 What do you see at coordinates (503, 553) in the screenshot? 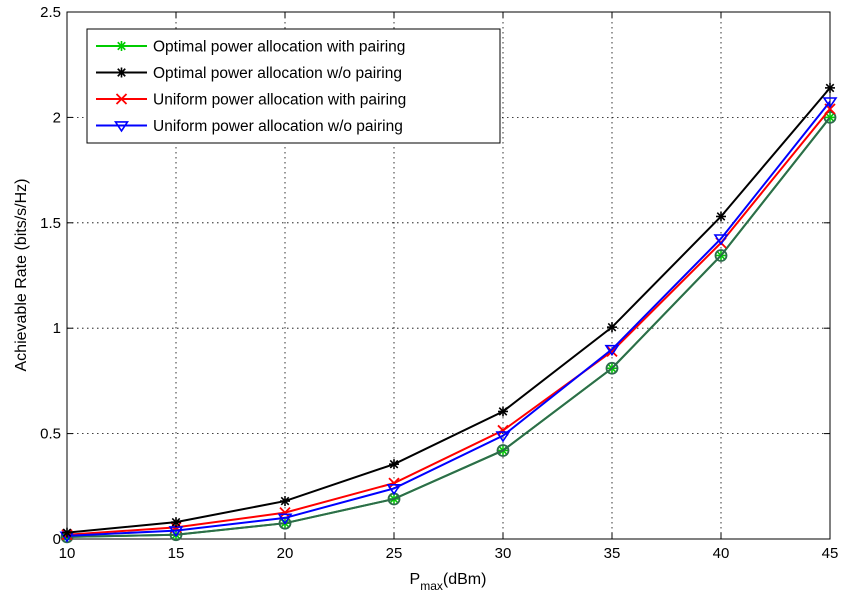
I see `x-tick-label: 30` at bounding box center [503, 553].